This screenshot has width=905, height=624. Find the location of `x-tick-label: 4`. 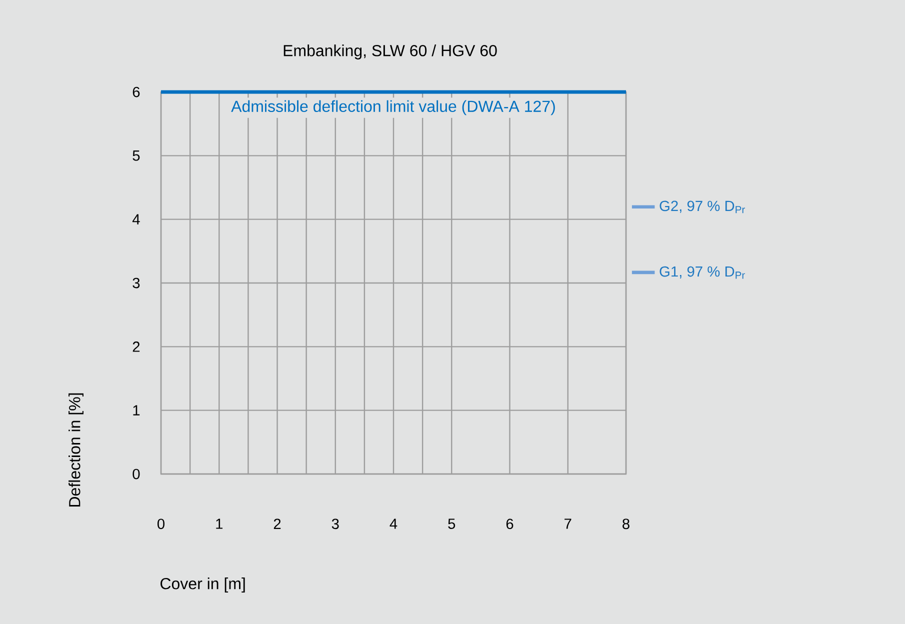

x-tick-label: 4 is located at coordinates (394, 523).